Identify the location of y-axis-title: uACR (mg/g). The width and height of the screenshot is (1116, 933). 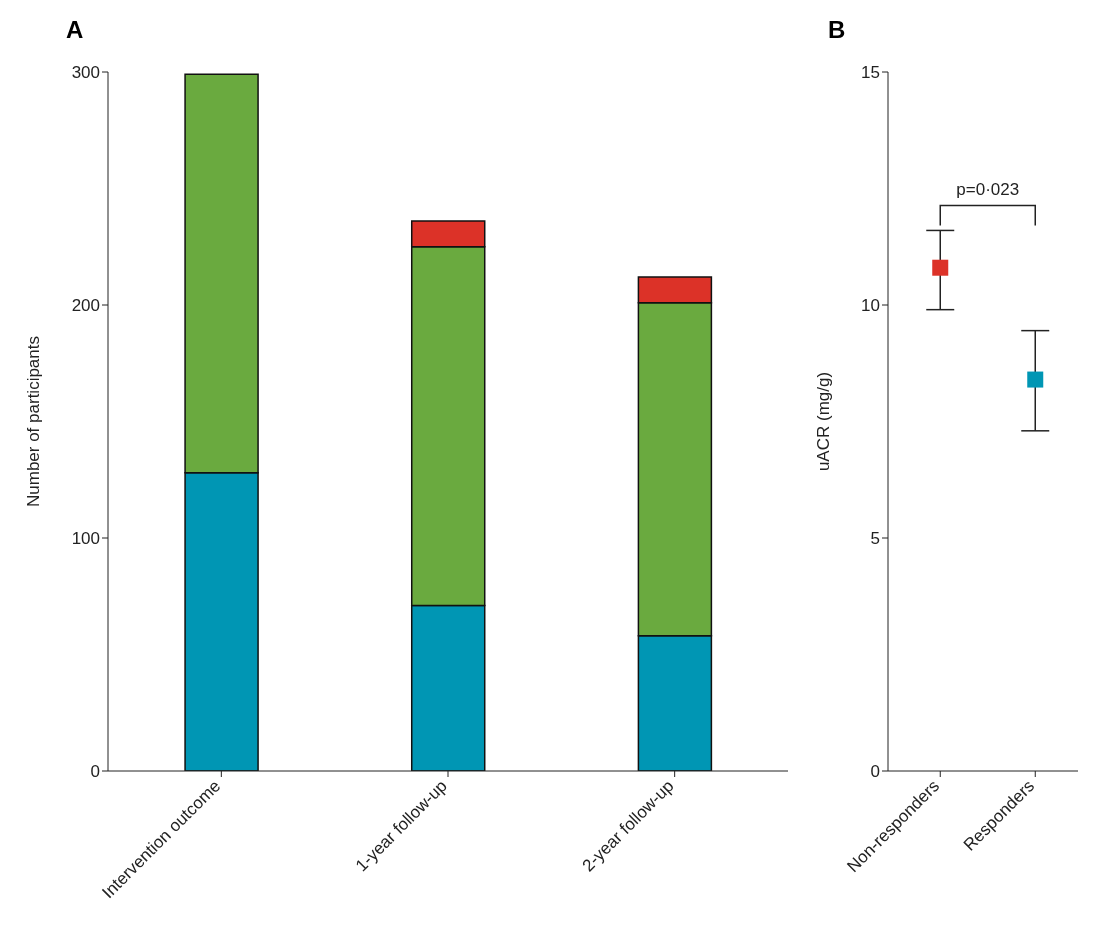
(824, 421).